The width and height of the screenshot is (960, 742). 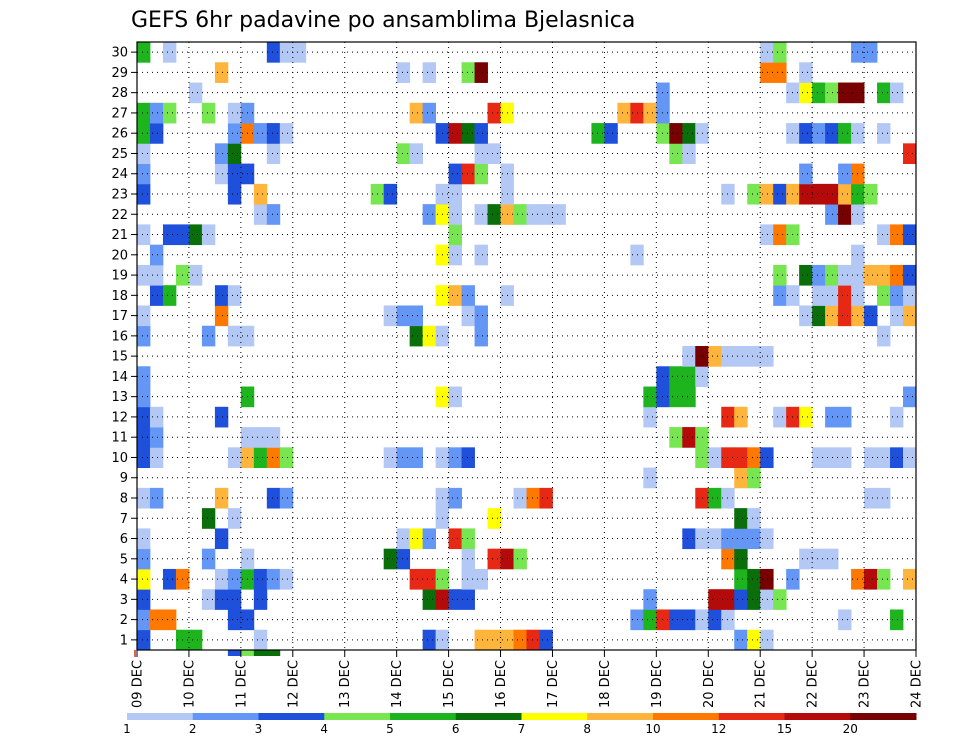 I want to click on x-tick-label: 23 DEC, so click(x=865, y=684).